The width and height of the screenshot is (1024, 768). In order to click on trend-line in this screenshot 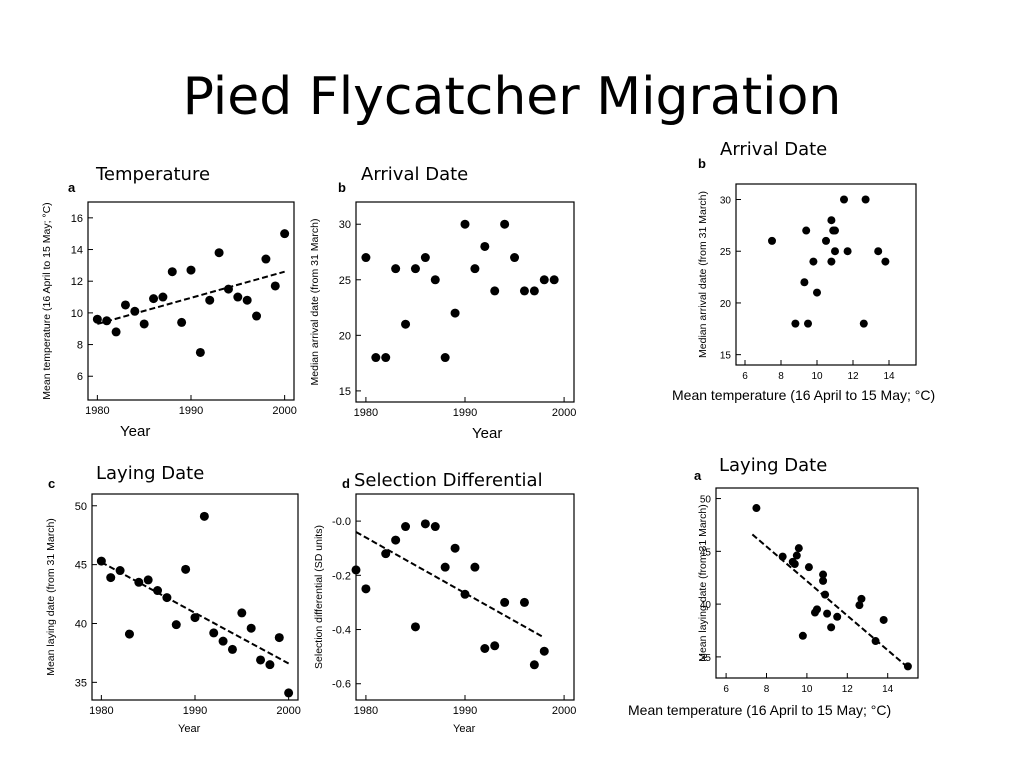, I will do `click(450, 585)`.